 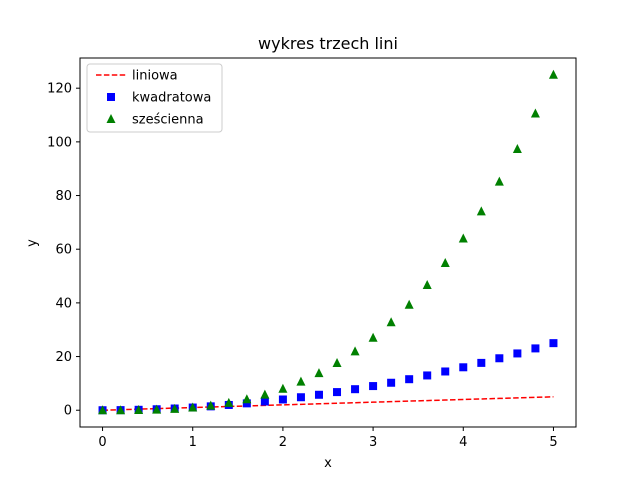 I want to click on y-tick-label: 0, so click(x=68, y=411).